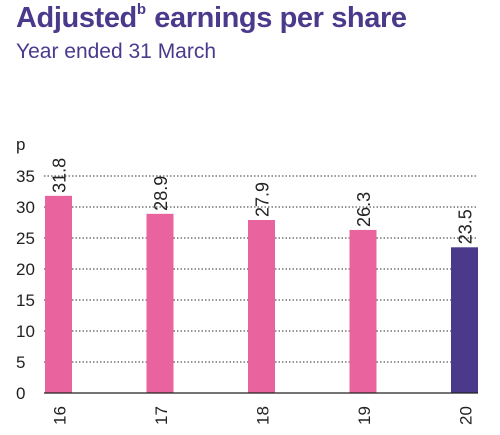 Image resolution: width=500 pixels, height=435 pixels. What do you see at coordinates (116, 51) in the screenshot?
I see `chart-subtitle: Year ended 31 March` at bounding box center [116, 51].